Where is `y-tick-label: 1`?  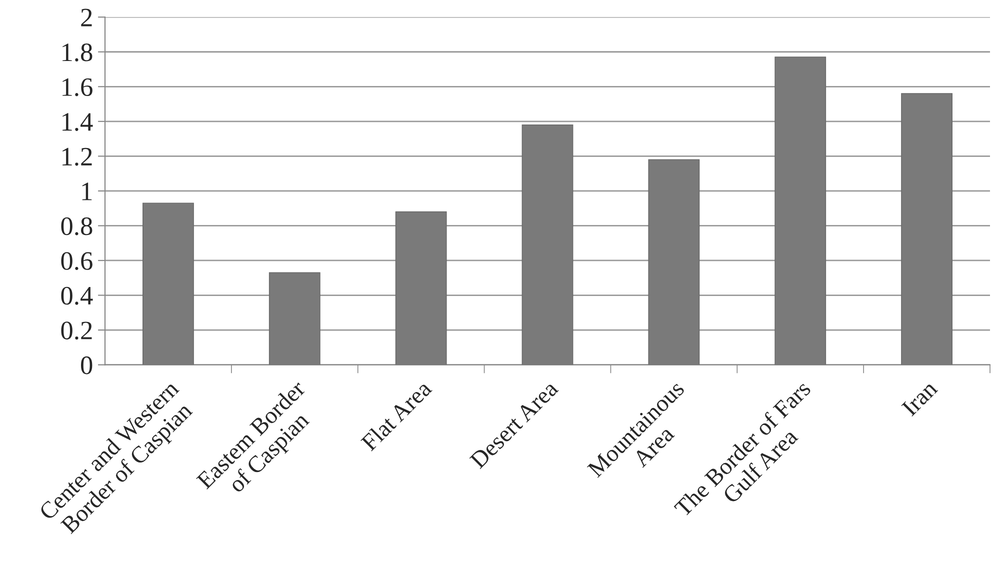 y-tick-label: 1 is located at coordinates (87, 191).